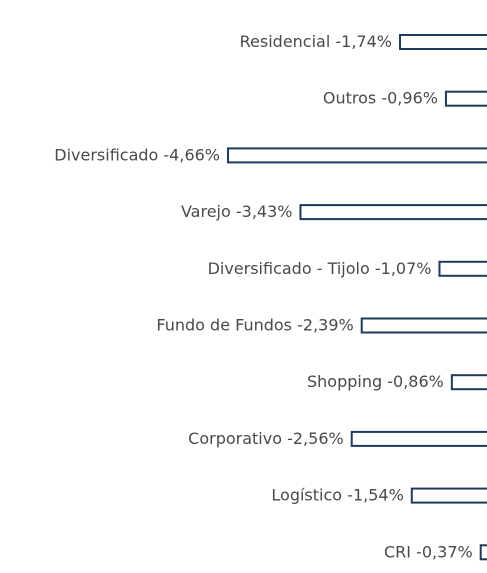 The height and width of the screenshot is (573, 487). Describe the element at coordinates (444, 551) in the screenshot. I see `value-label: -0,37%` at that location.